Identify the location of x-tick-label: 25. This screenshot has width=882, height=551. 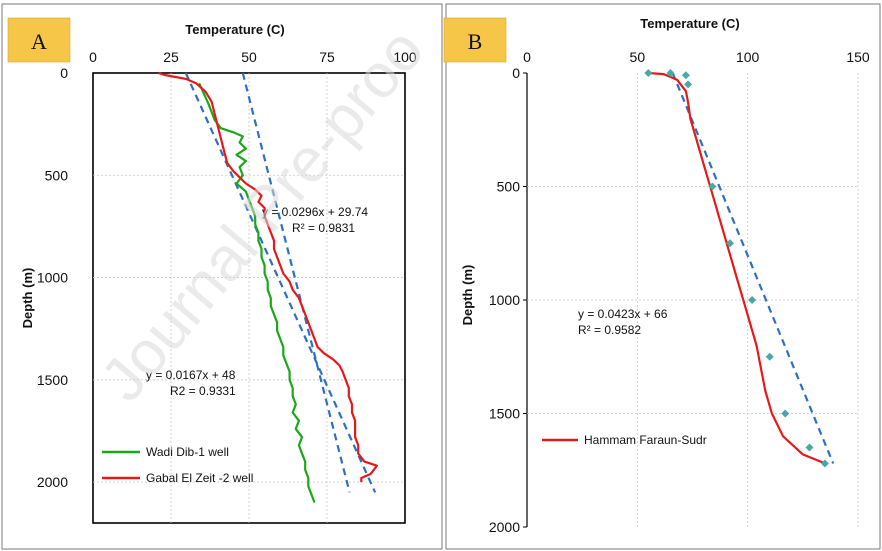
(171, 57).